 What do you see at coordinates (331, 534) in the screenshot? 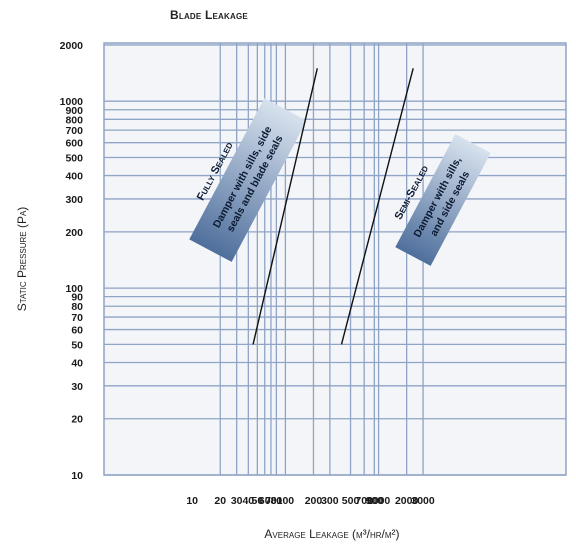
I see `x-axis-title: Average Leakage (m³/hr/m²)` at bounding box center [331, 534].